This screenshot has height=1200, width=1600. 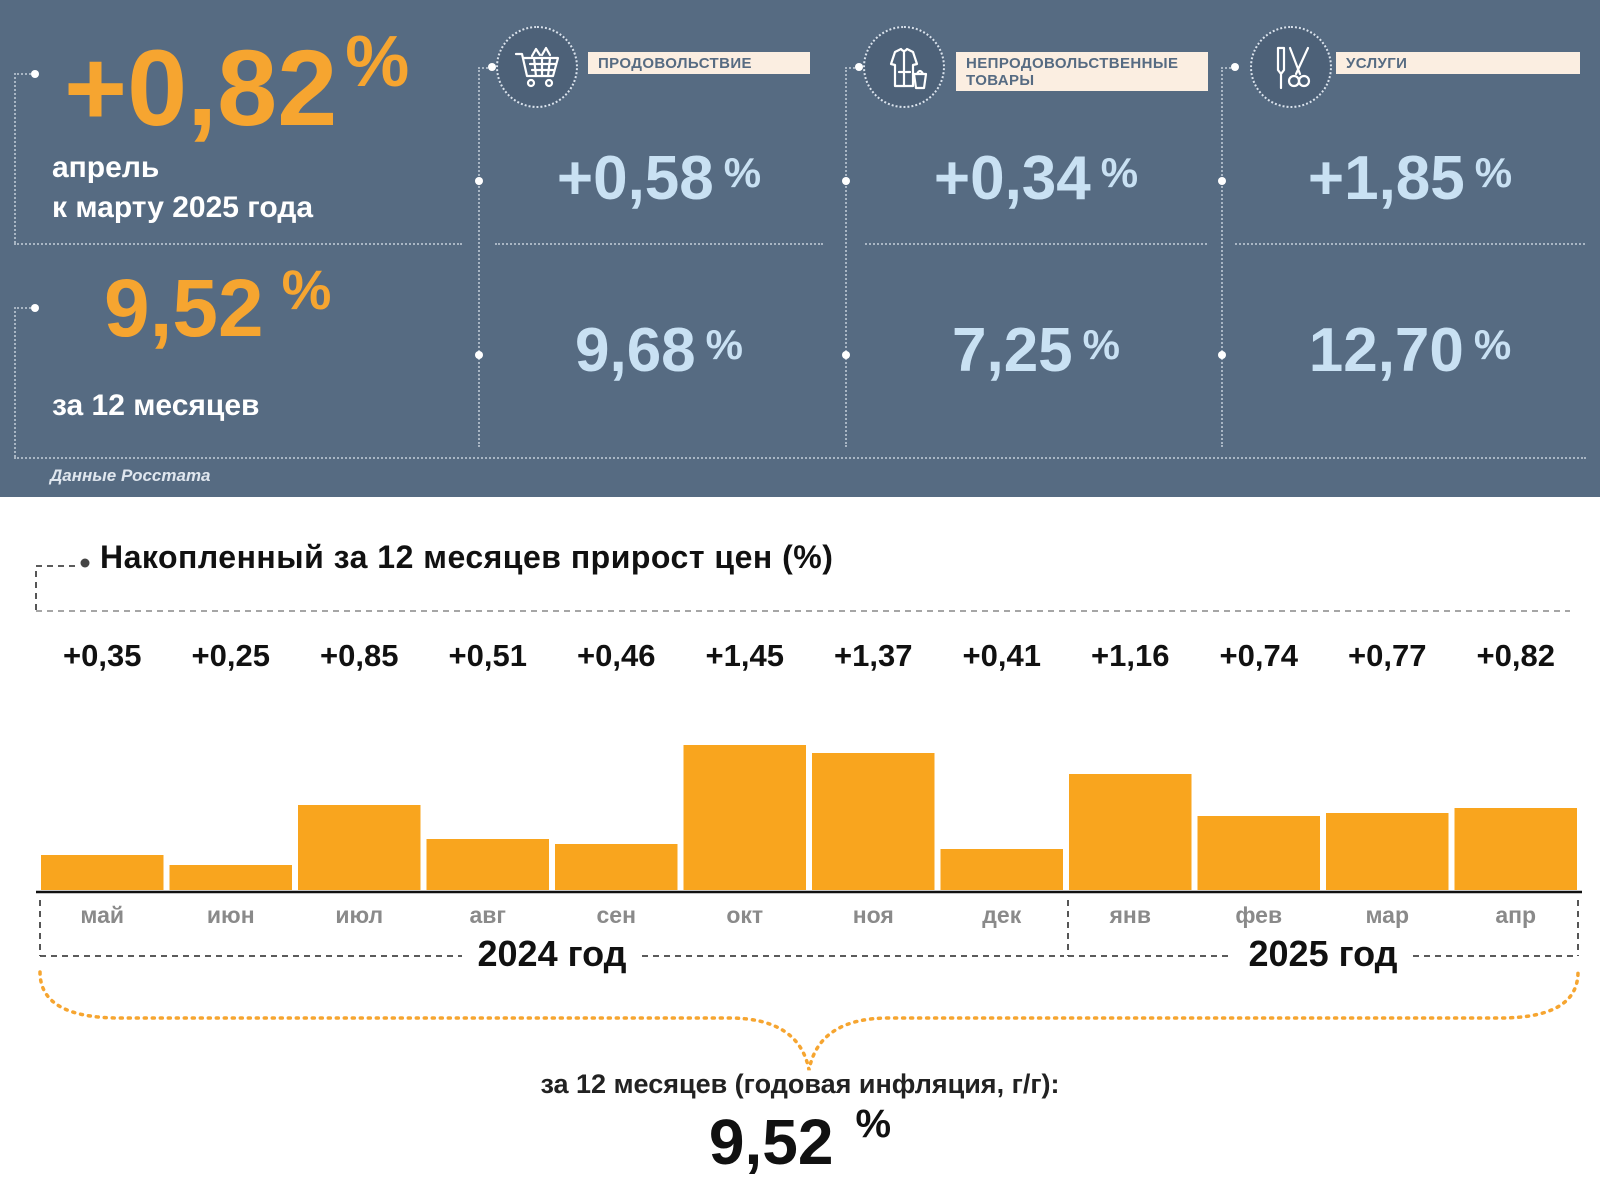 I want to click on services-annual-value: 12,70%, so click(x=1410, y=351).